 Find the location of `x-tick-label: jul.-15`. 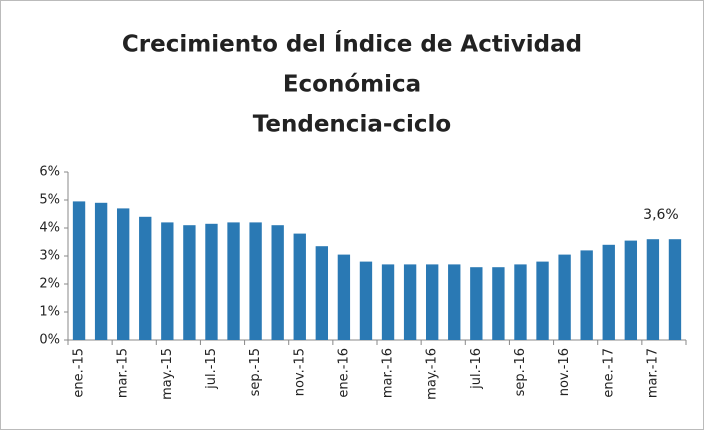

x-tick-label: jul.-15 is located at coordinates (211, 369).